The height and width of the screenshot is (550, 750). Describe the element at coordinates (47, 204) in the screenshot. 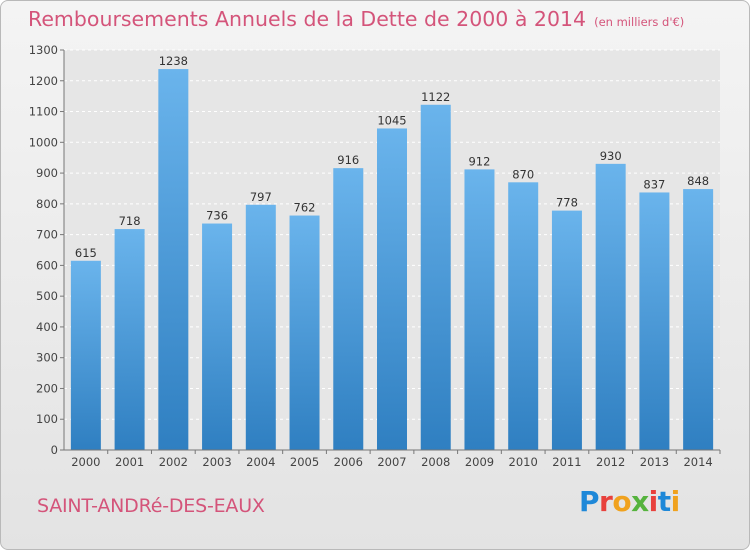

I see `y-tick-label: 800` at that location.